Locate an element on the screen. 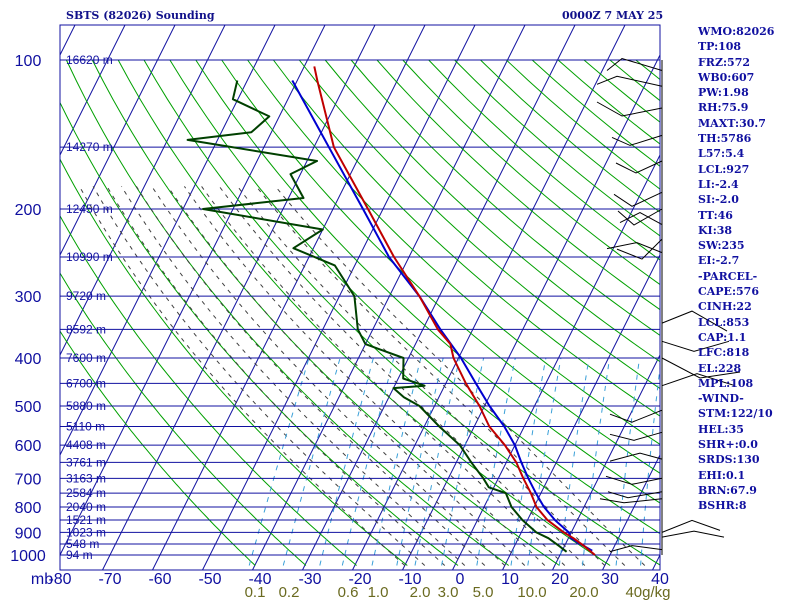 The image size is (800, 600). index-item: PW:1.98 is located at coordinates (723, 93).